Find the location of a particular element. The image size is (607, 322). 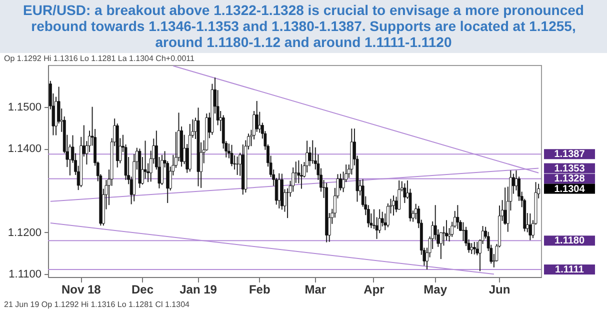

y-tick-label: 1.1500 is located at coordinates (25, 107).